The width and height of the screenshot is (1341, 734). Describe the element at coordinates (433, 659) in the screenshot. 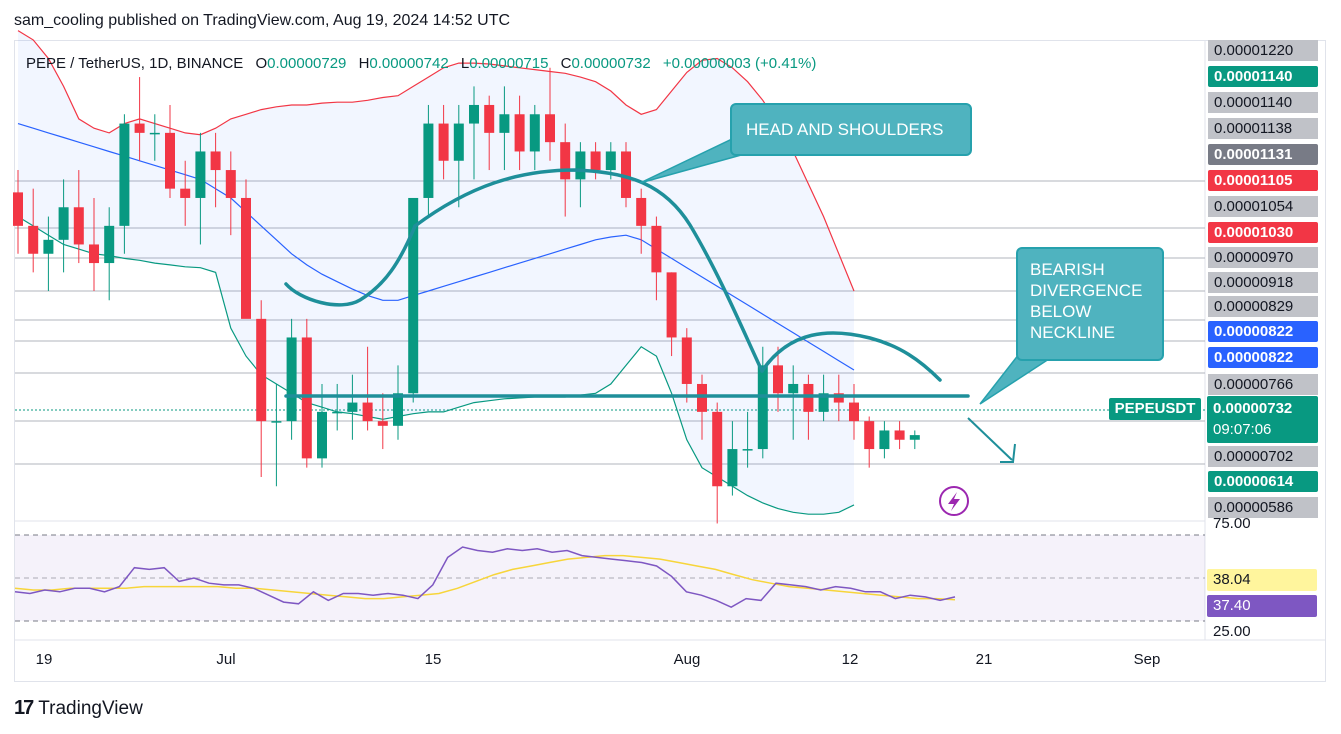

I see `x-axis-label: 15` at that location.